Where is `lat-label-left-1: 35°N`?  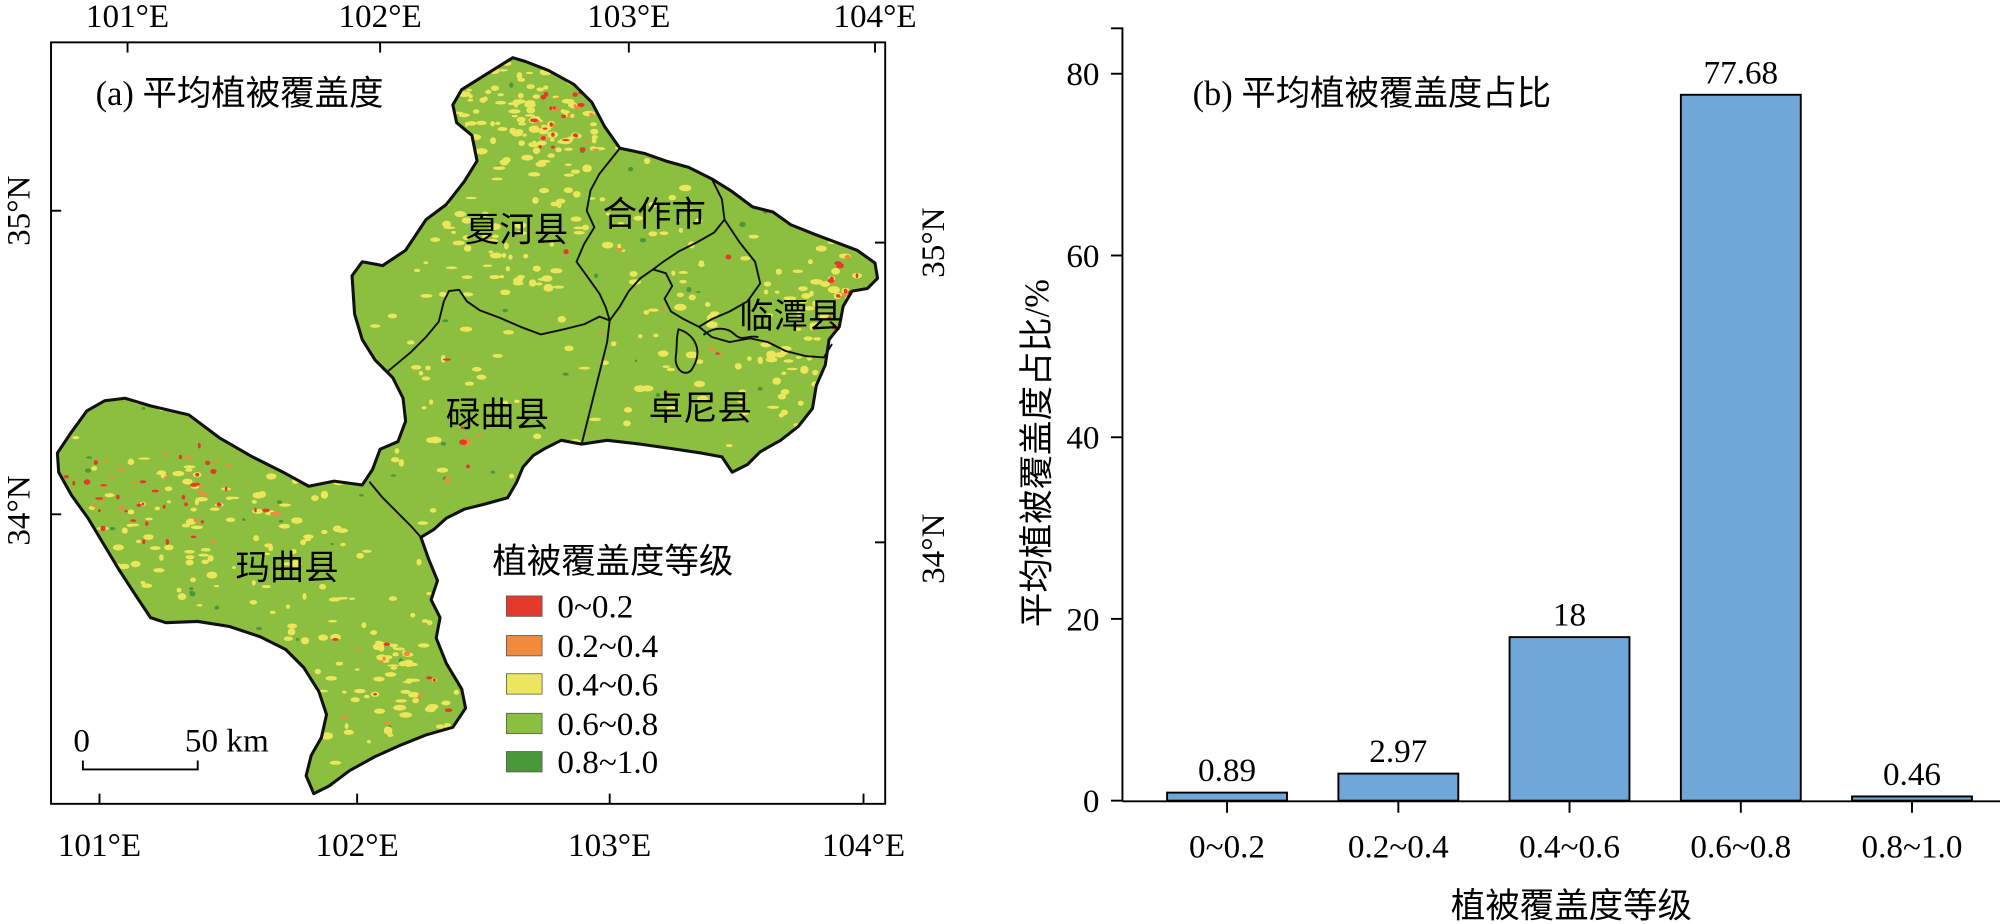 lat-label-left-1: 35°N is located at coordinates (18, 210).